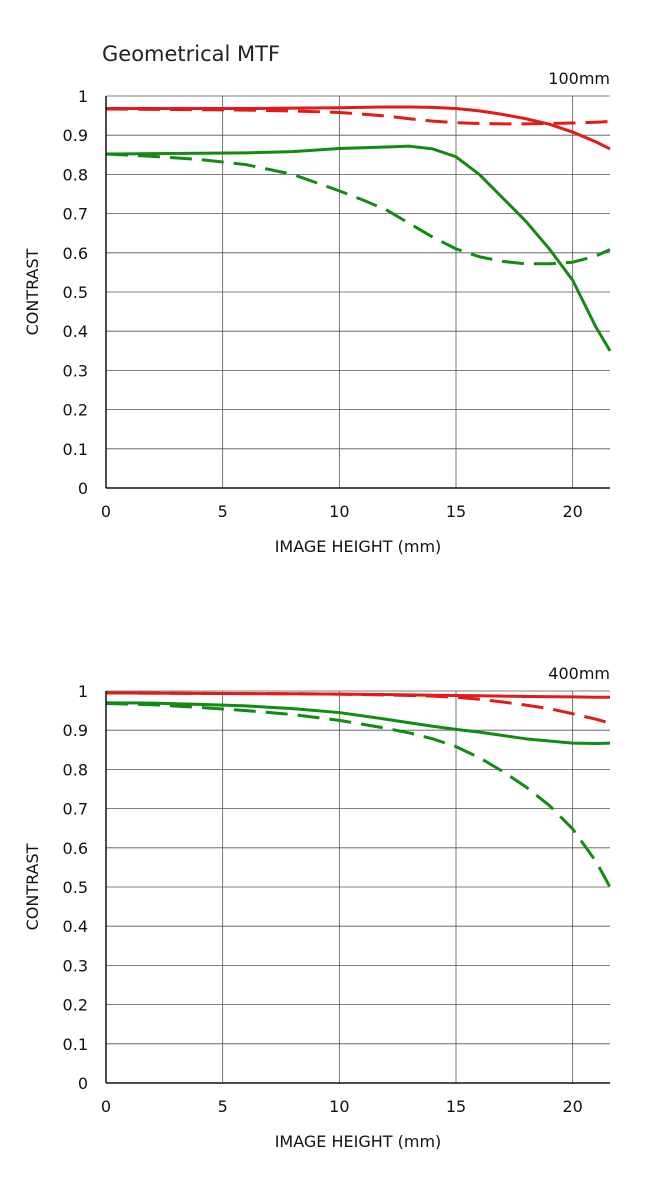 The width and height of the screenshot is (657, 1200). What do you see at coordinates (191, 54) in the screenshot?
I see `page-title: Geometrical MTF` at bounding box center [191, 54].